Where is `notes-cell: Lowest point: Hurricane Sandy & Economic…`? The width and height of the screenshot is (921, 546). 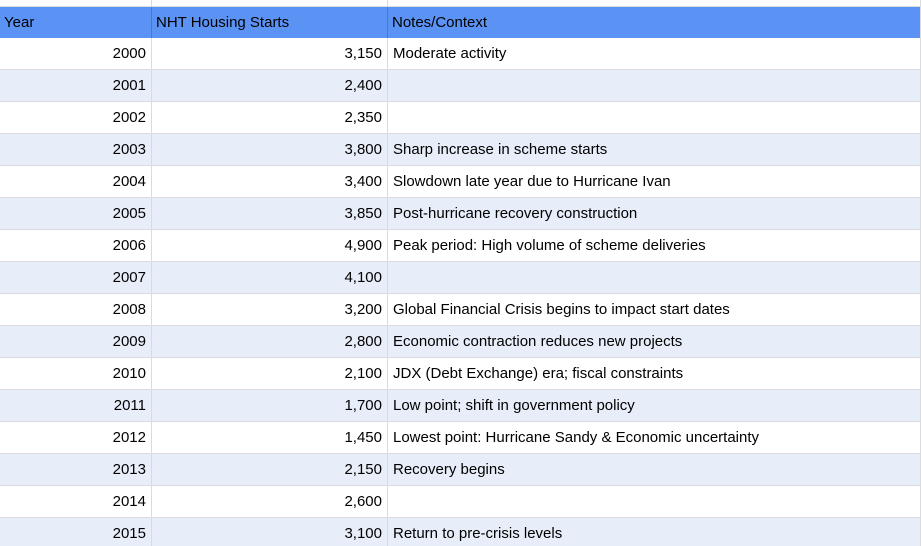
notes-cell: Lowest point: Hurricane Sandy & Economic… is located at coordinates (654, 438).